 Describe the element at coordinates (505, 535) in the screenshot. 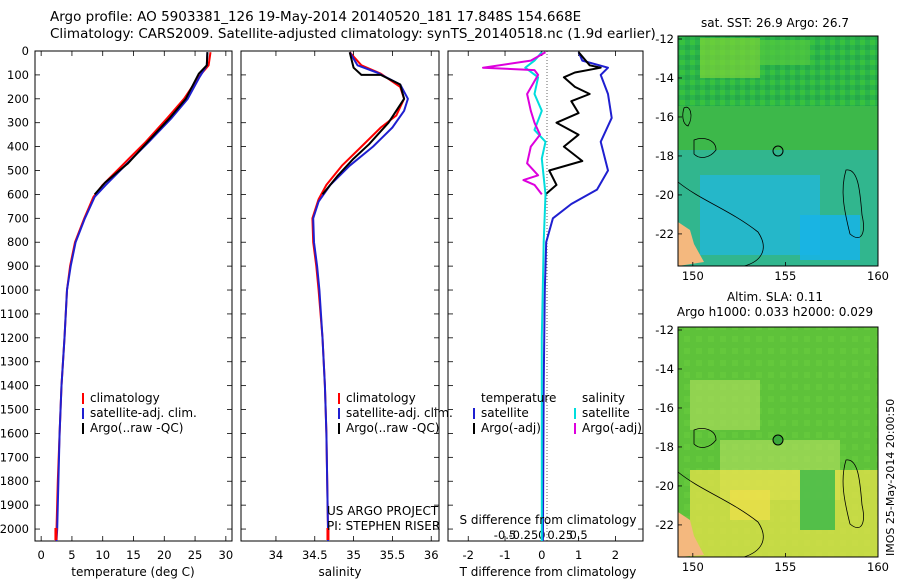

I see `s-diff-tick-label: -0.5` at that location.